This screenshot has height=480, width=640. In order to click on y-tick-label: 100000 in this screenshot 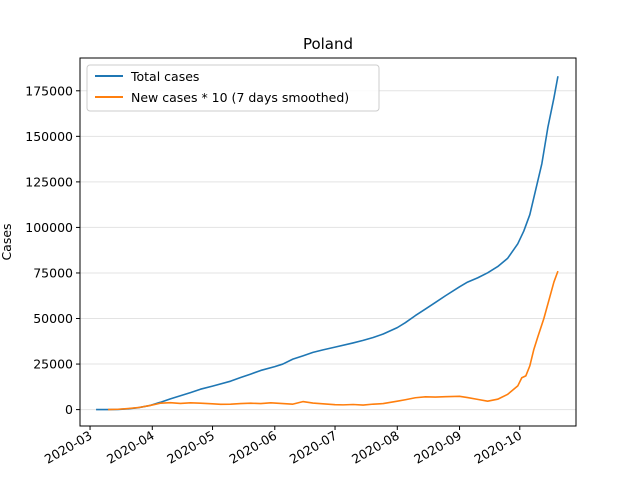, I will do `click(49, 227)`.